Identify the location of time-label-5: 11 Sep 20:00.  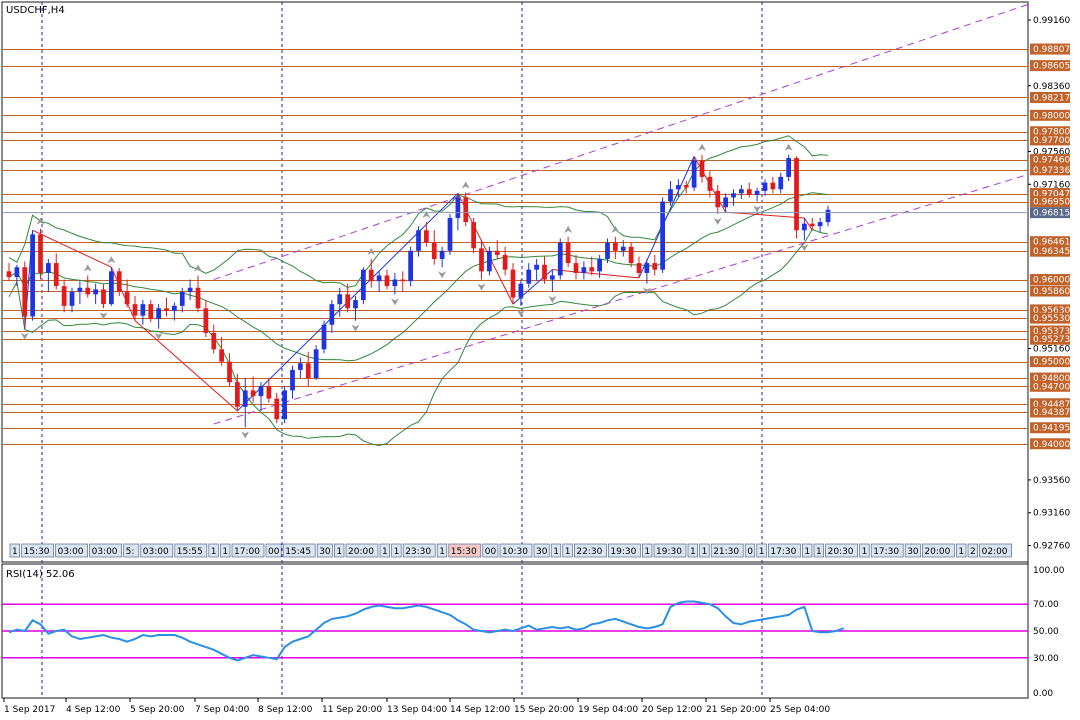
(352, 710).